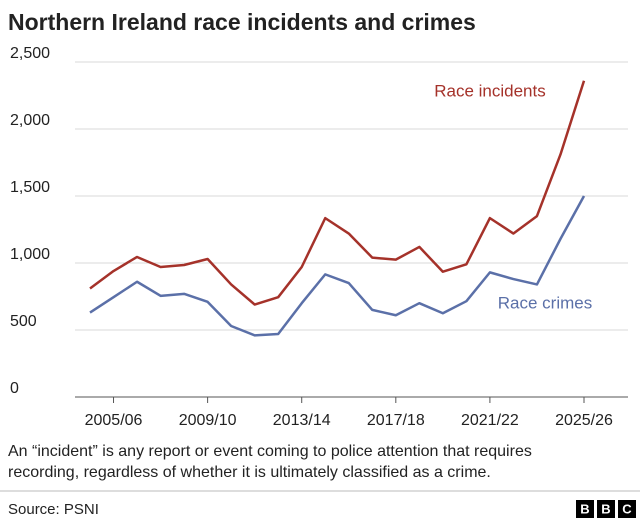  What do you see at coordinates (490, 420) in the screenshot?
I see `x-tick-label: 2021/22` at bounding box center [490, 420].